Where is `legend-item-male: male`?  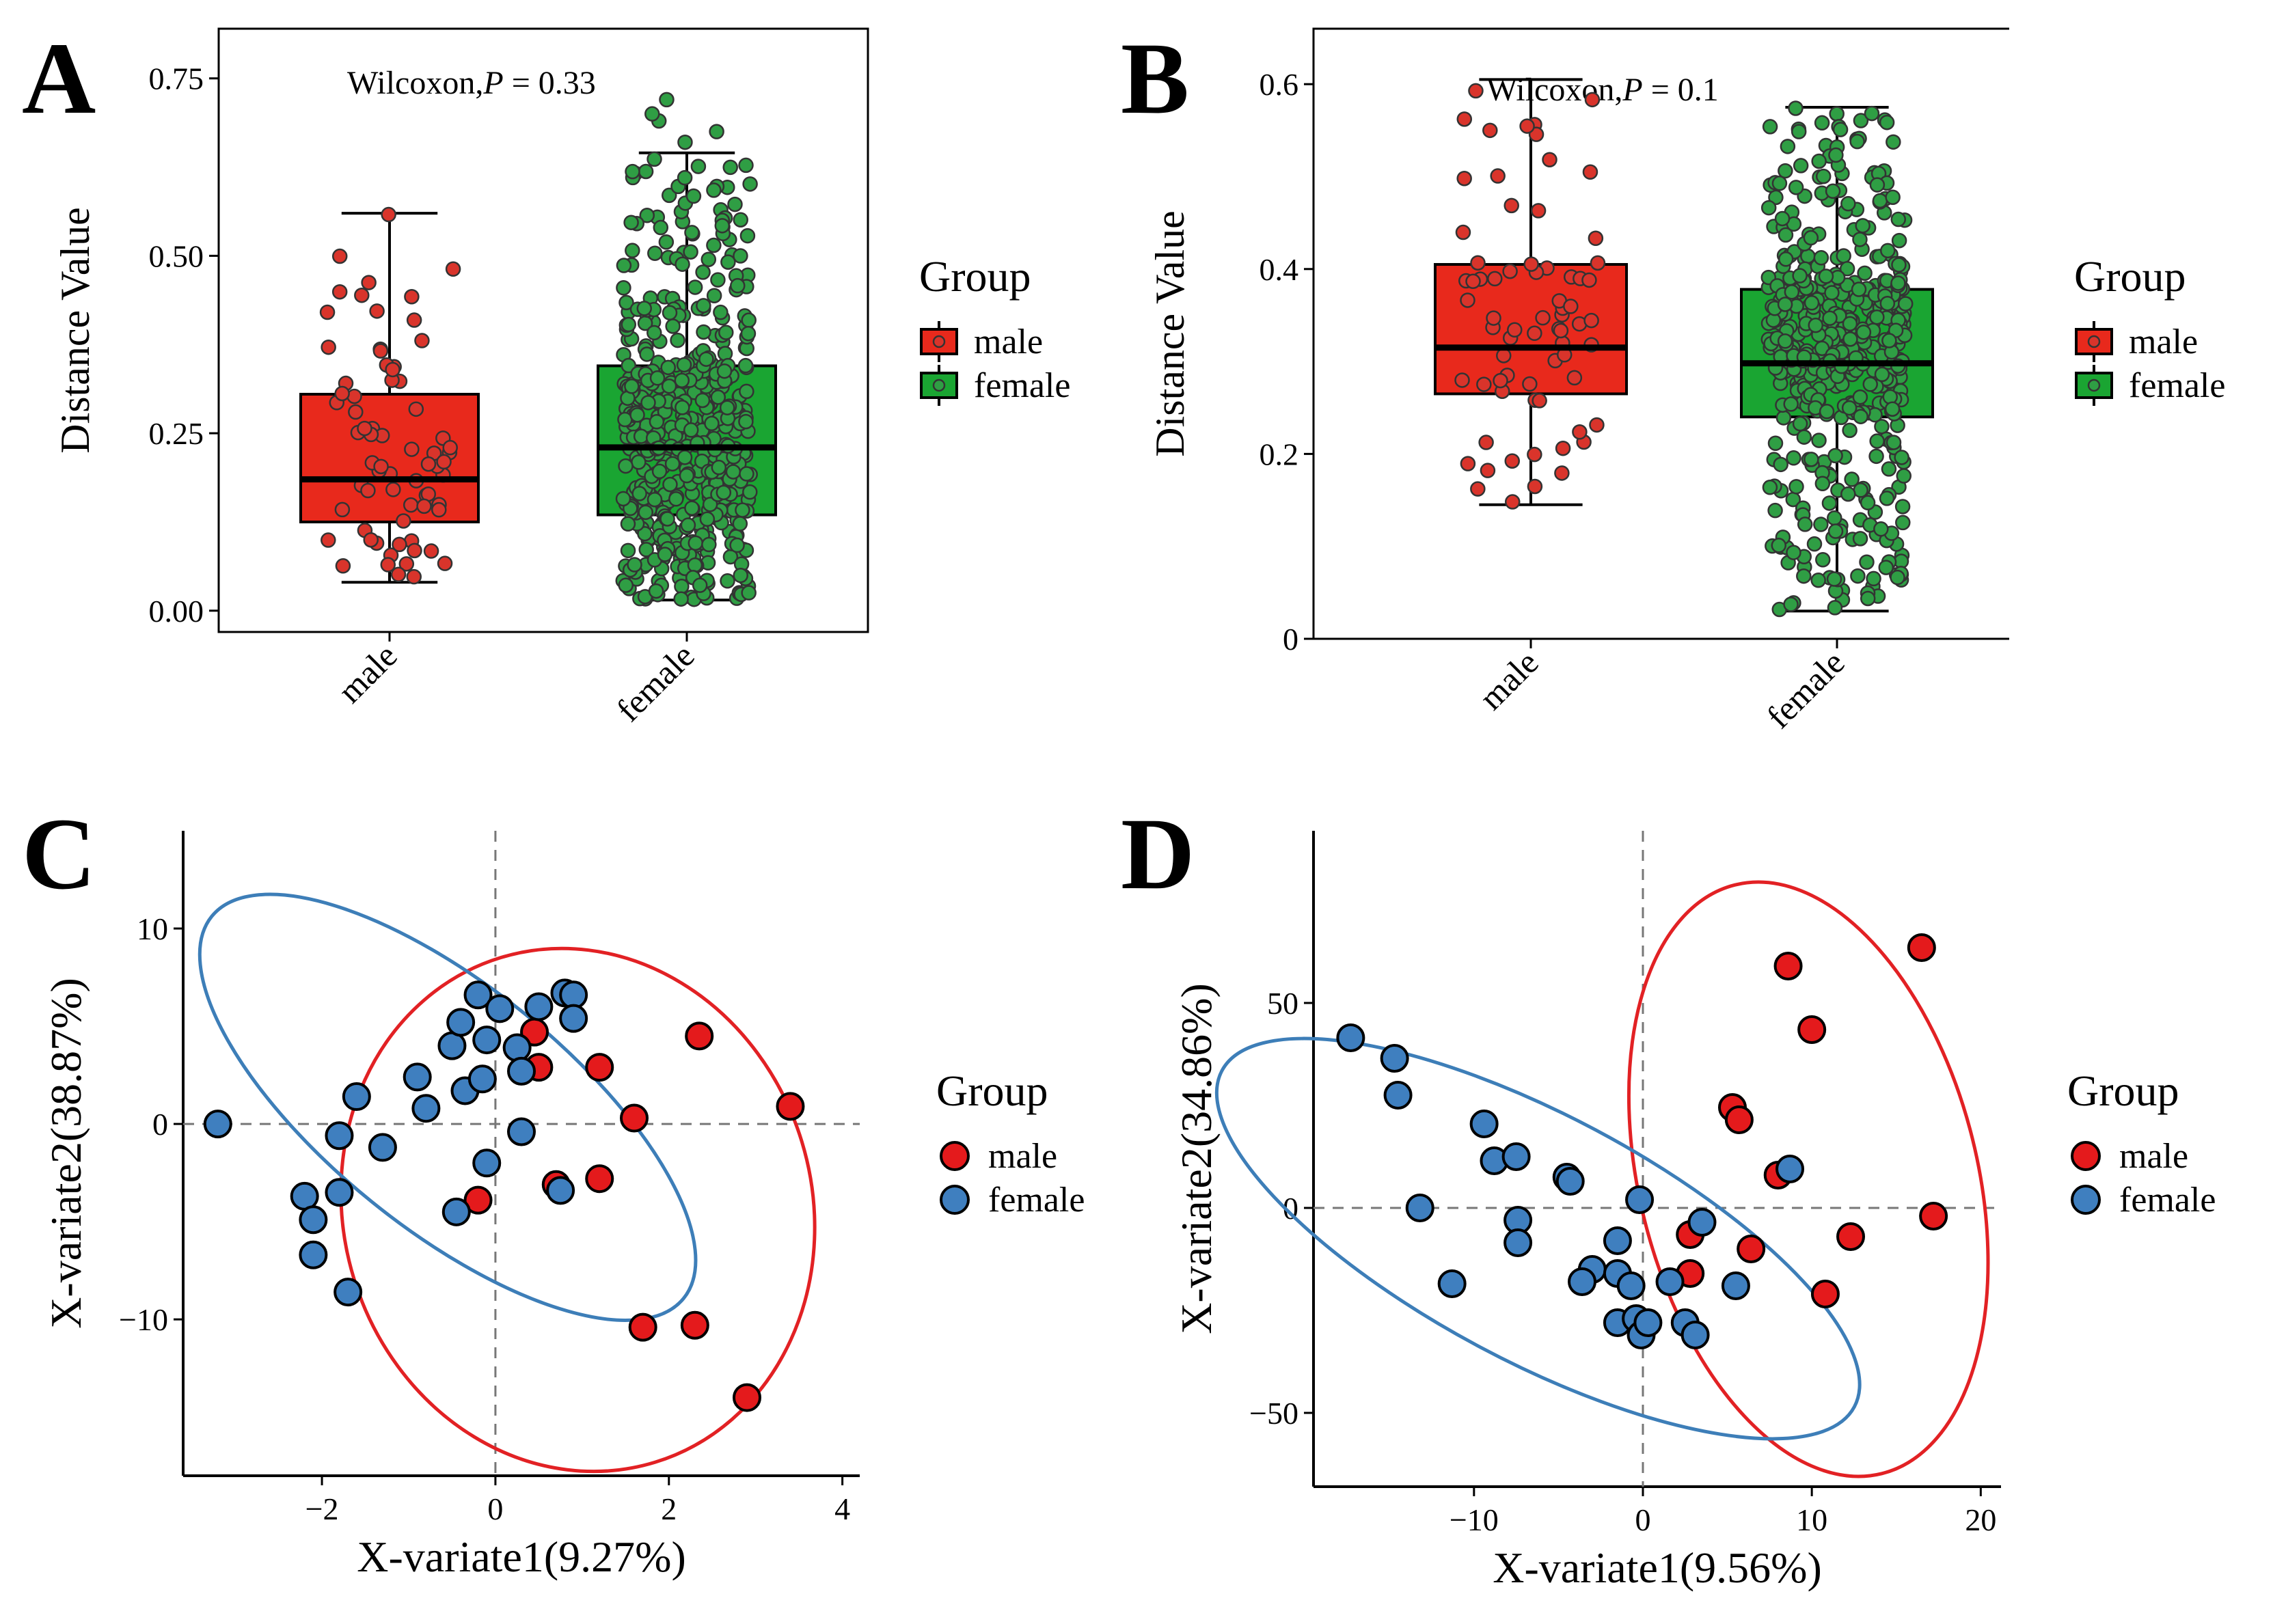 legend-item-male: male is located at coordinates (1011, 1156).